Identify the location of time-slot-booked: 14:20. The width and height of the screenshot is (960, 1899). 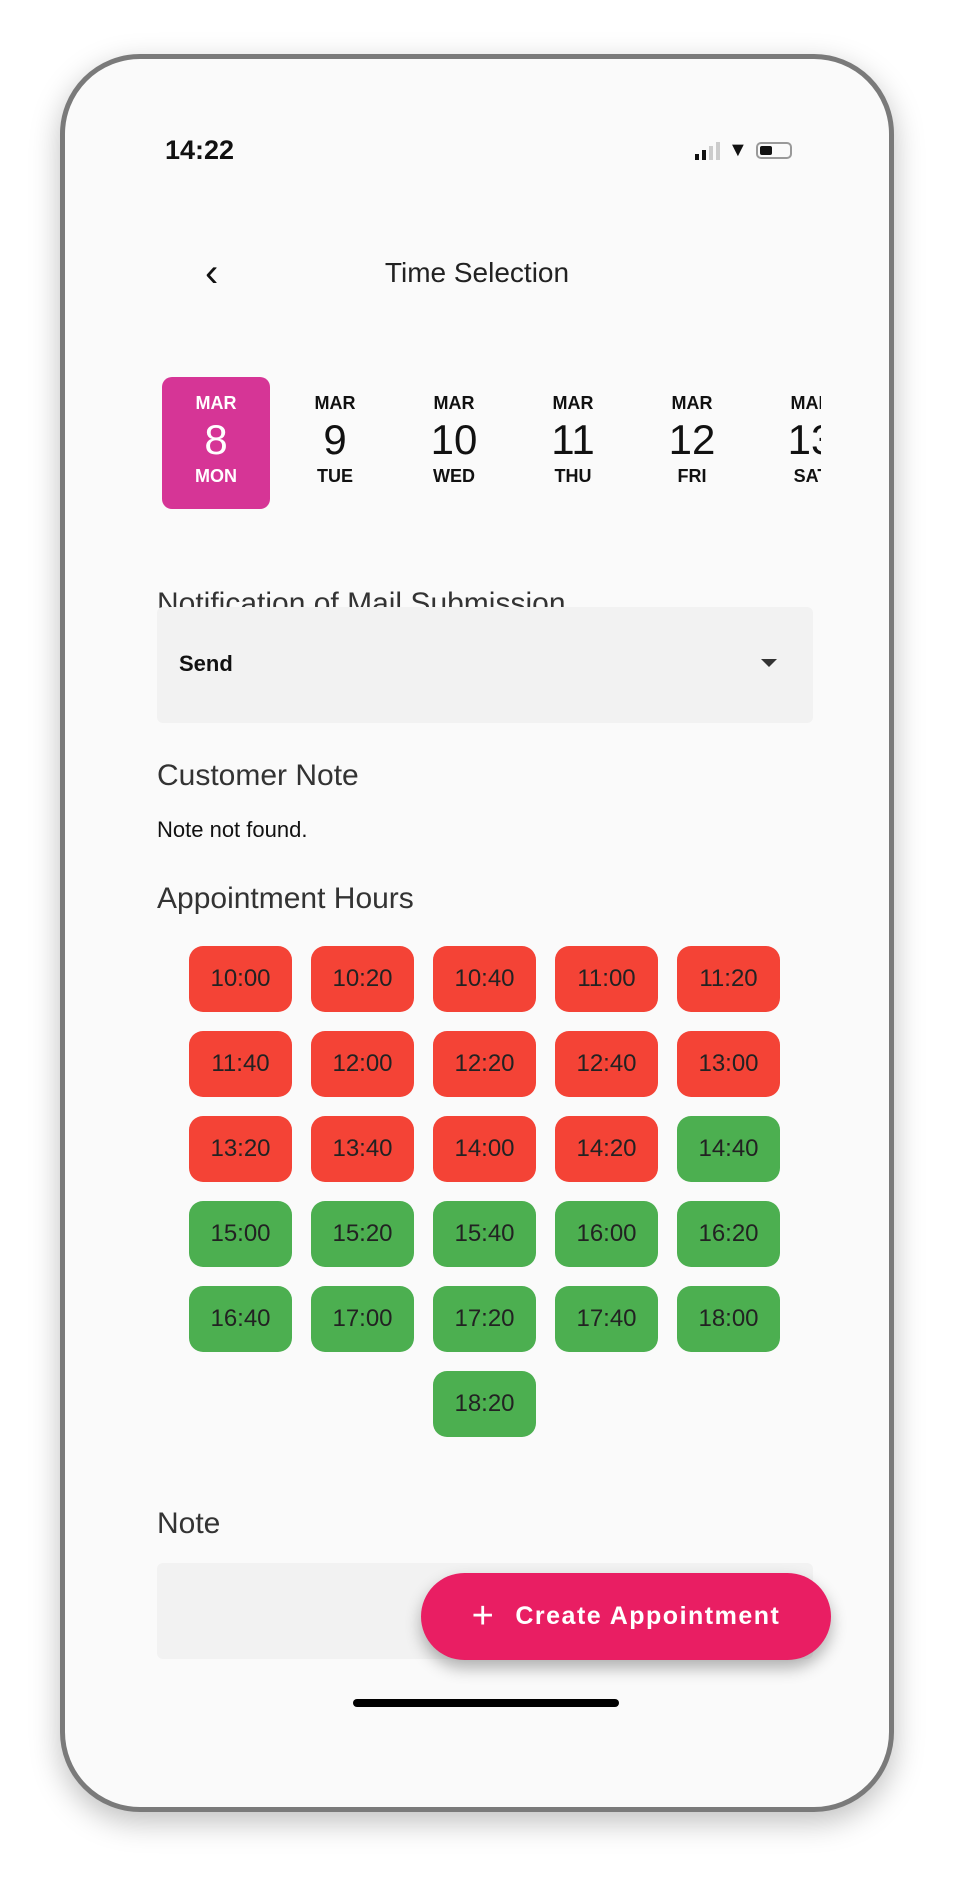
(606, 1149).